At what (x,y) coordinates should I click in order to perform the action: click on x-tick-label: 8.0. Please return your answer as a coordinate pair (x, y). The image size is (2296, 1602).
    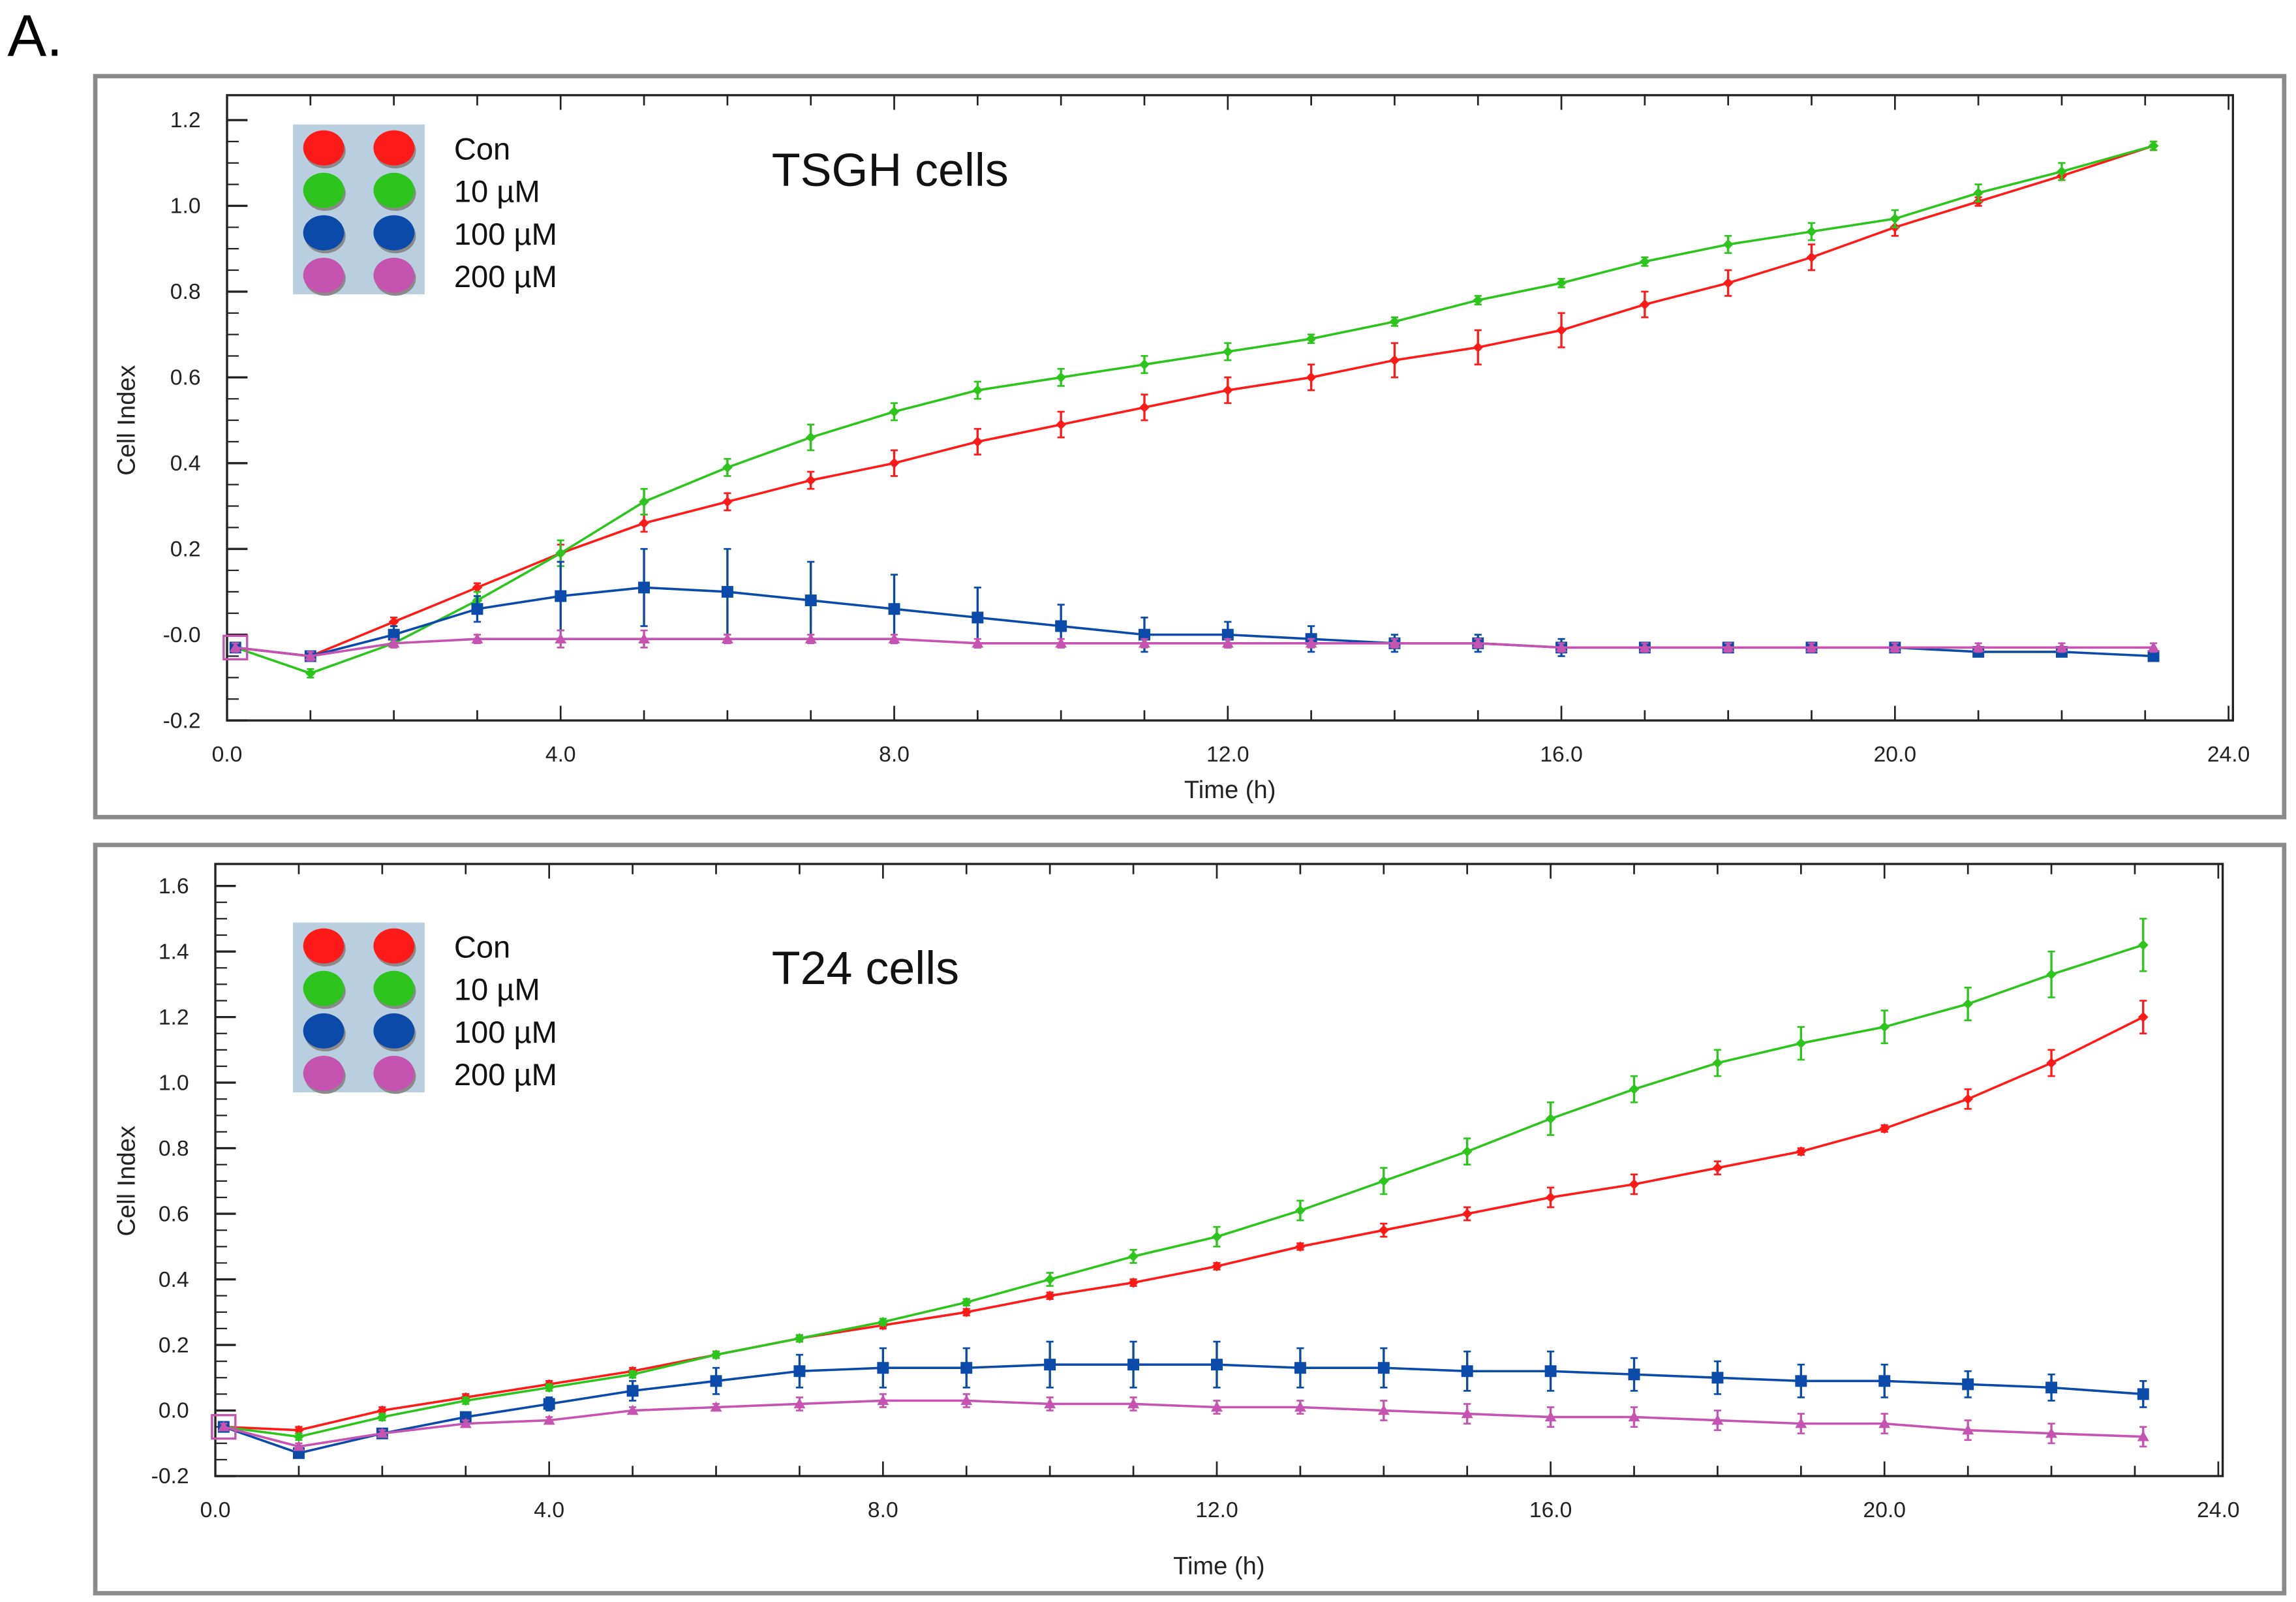
    Looking at the image, I should click on (883, 1510).